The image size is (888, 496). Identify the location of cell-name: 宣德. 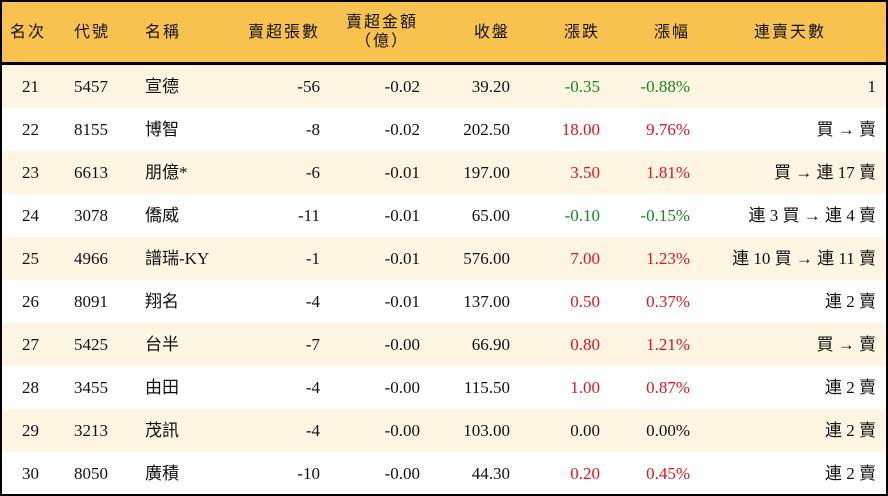
(162, 86).